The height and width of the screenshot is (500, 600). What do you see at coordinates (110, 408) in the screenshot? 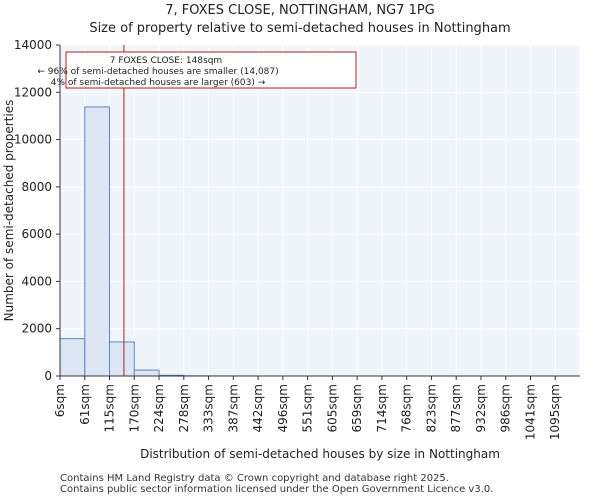
I see `x-tick-label: 115sqm` at bounding box center [110, 408].